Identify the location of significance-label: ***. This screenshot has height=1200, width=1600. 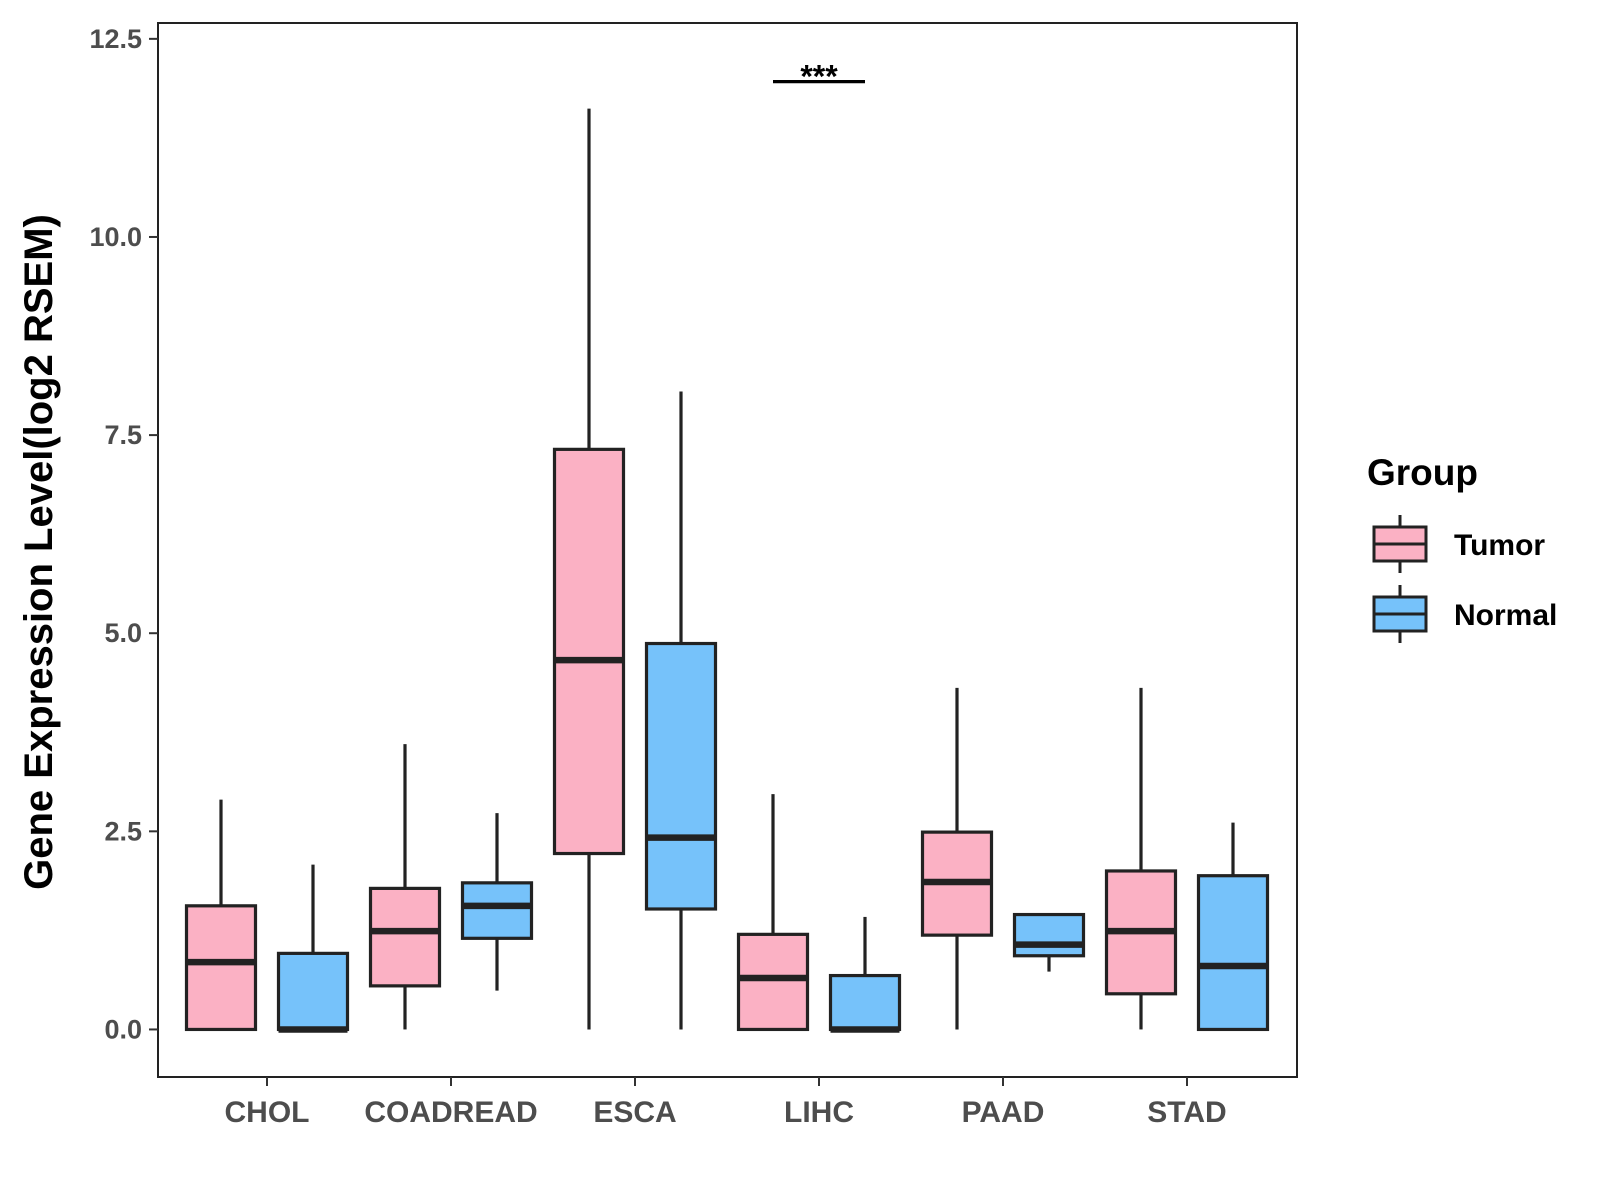
(819, 77).